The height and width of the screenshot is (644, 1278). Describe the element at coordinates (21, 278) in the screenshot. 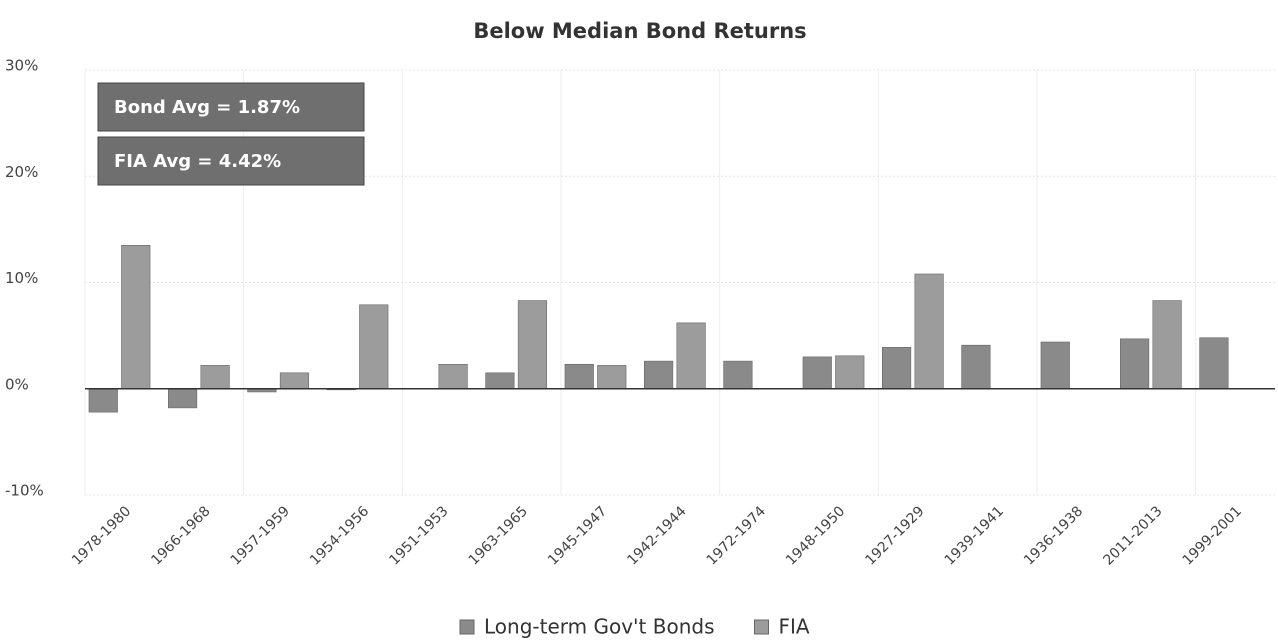

I see `y-tick-label: 10%` at that location.